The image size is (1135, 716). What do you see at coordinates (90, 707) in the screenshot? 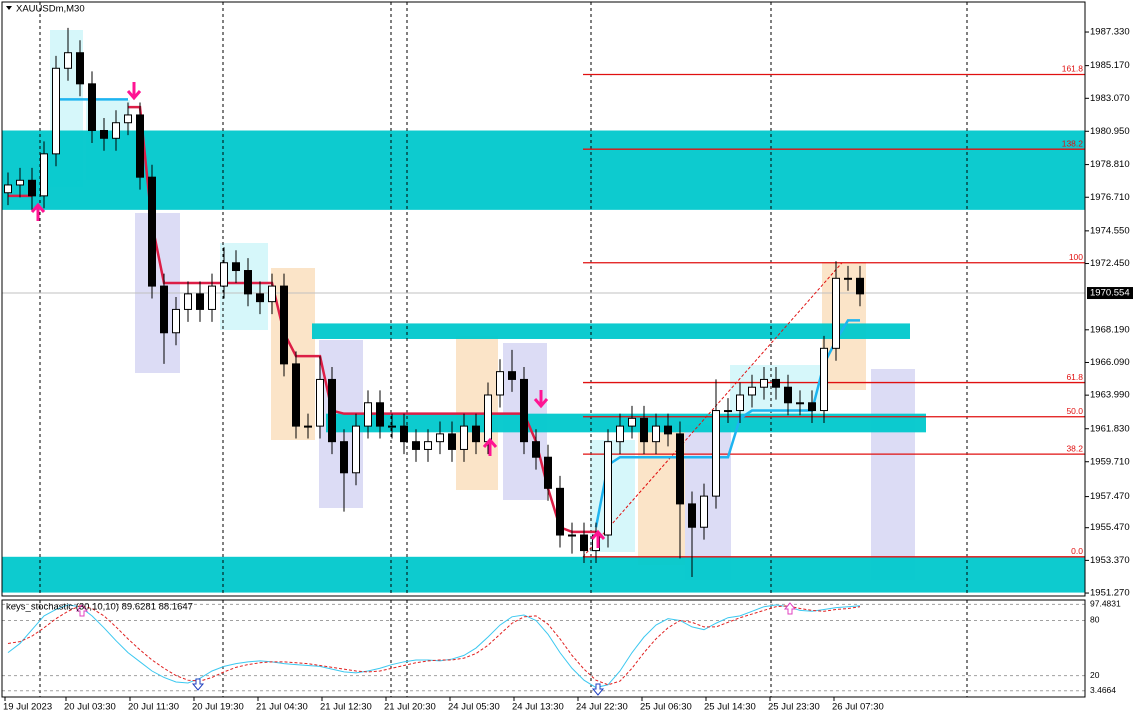
I see `x-tick-label: 20 Jul 03:30` at bounding box center [90, 707].